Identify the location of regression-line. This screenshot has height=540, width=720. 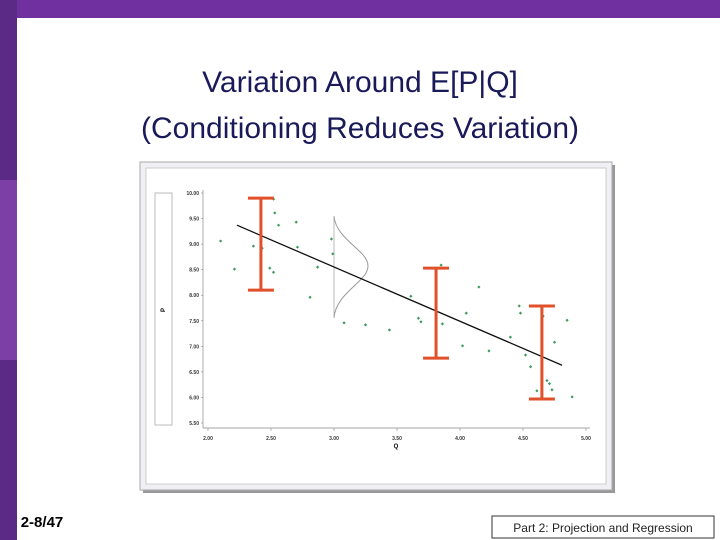
(399, 295).